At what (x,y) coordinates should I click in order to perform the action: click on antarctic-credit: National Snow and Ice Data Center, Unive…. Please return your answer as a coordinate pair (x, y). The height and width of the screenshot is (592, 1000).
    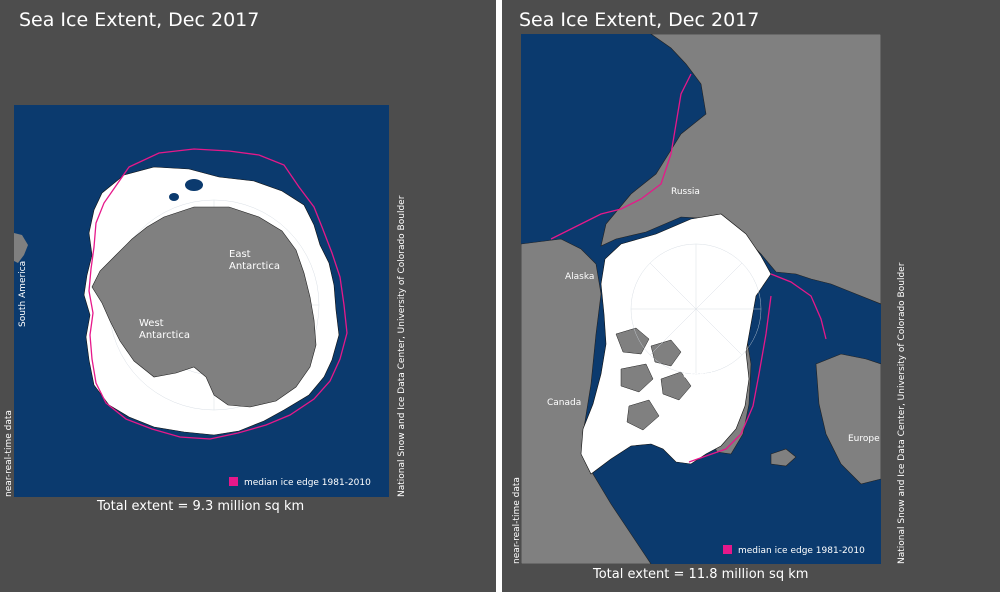
    Looking at the image, I should click on (402, 346).